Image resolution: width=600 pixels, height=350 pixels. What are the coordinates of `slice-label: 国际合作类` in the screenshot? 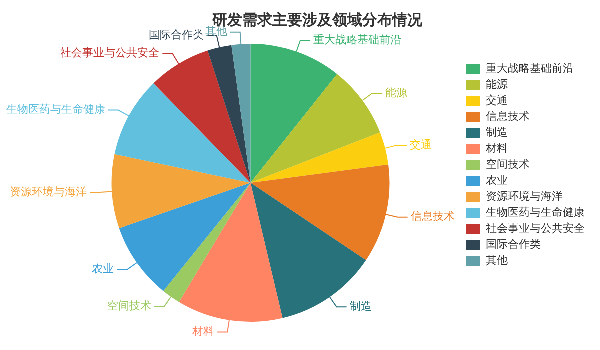 It's located at (176, 35).